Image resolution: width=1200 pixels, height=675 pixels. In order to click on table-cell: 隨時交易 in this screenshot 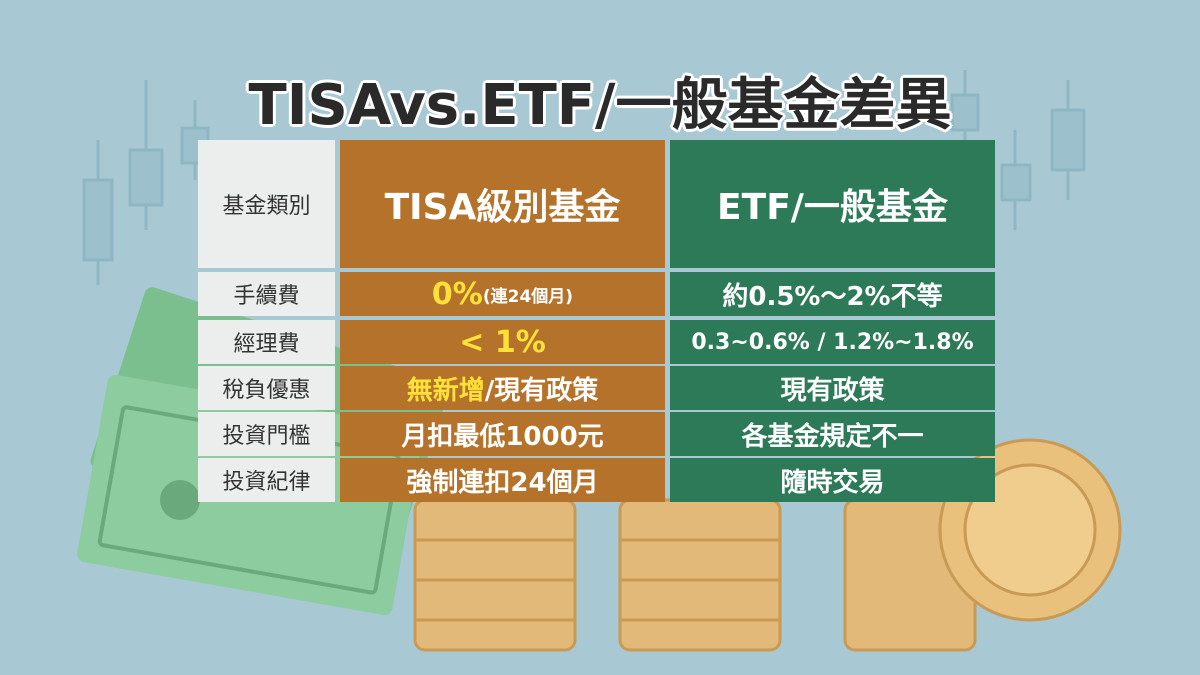, I will do `click(832, 480)`.